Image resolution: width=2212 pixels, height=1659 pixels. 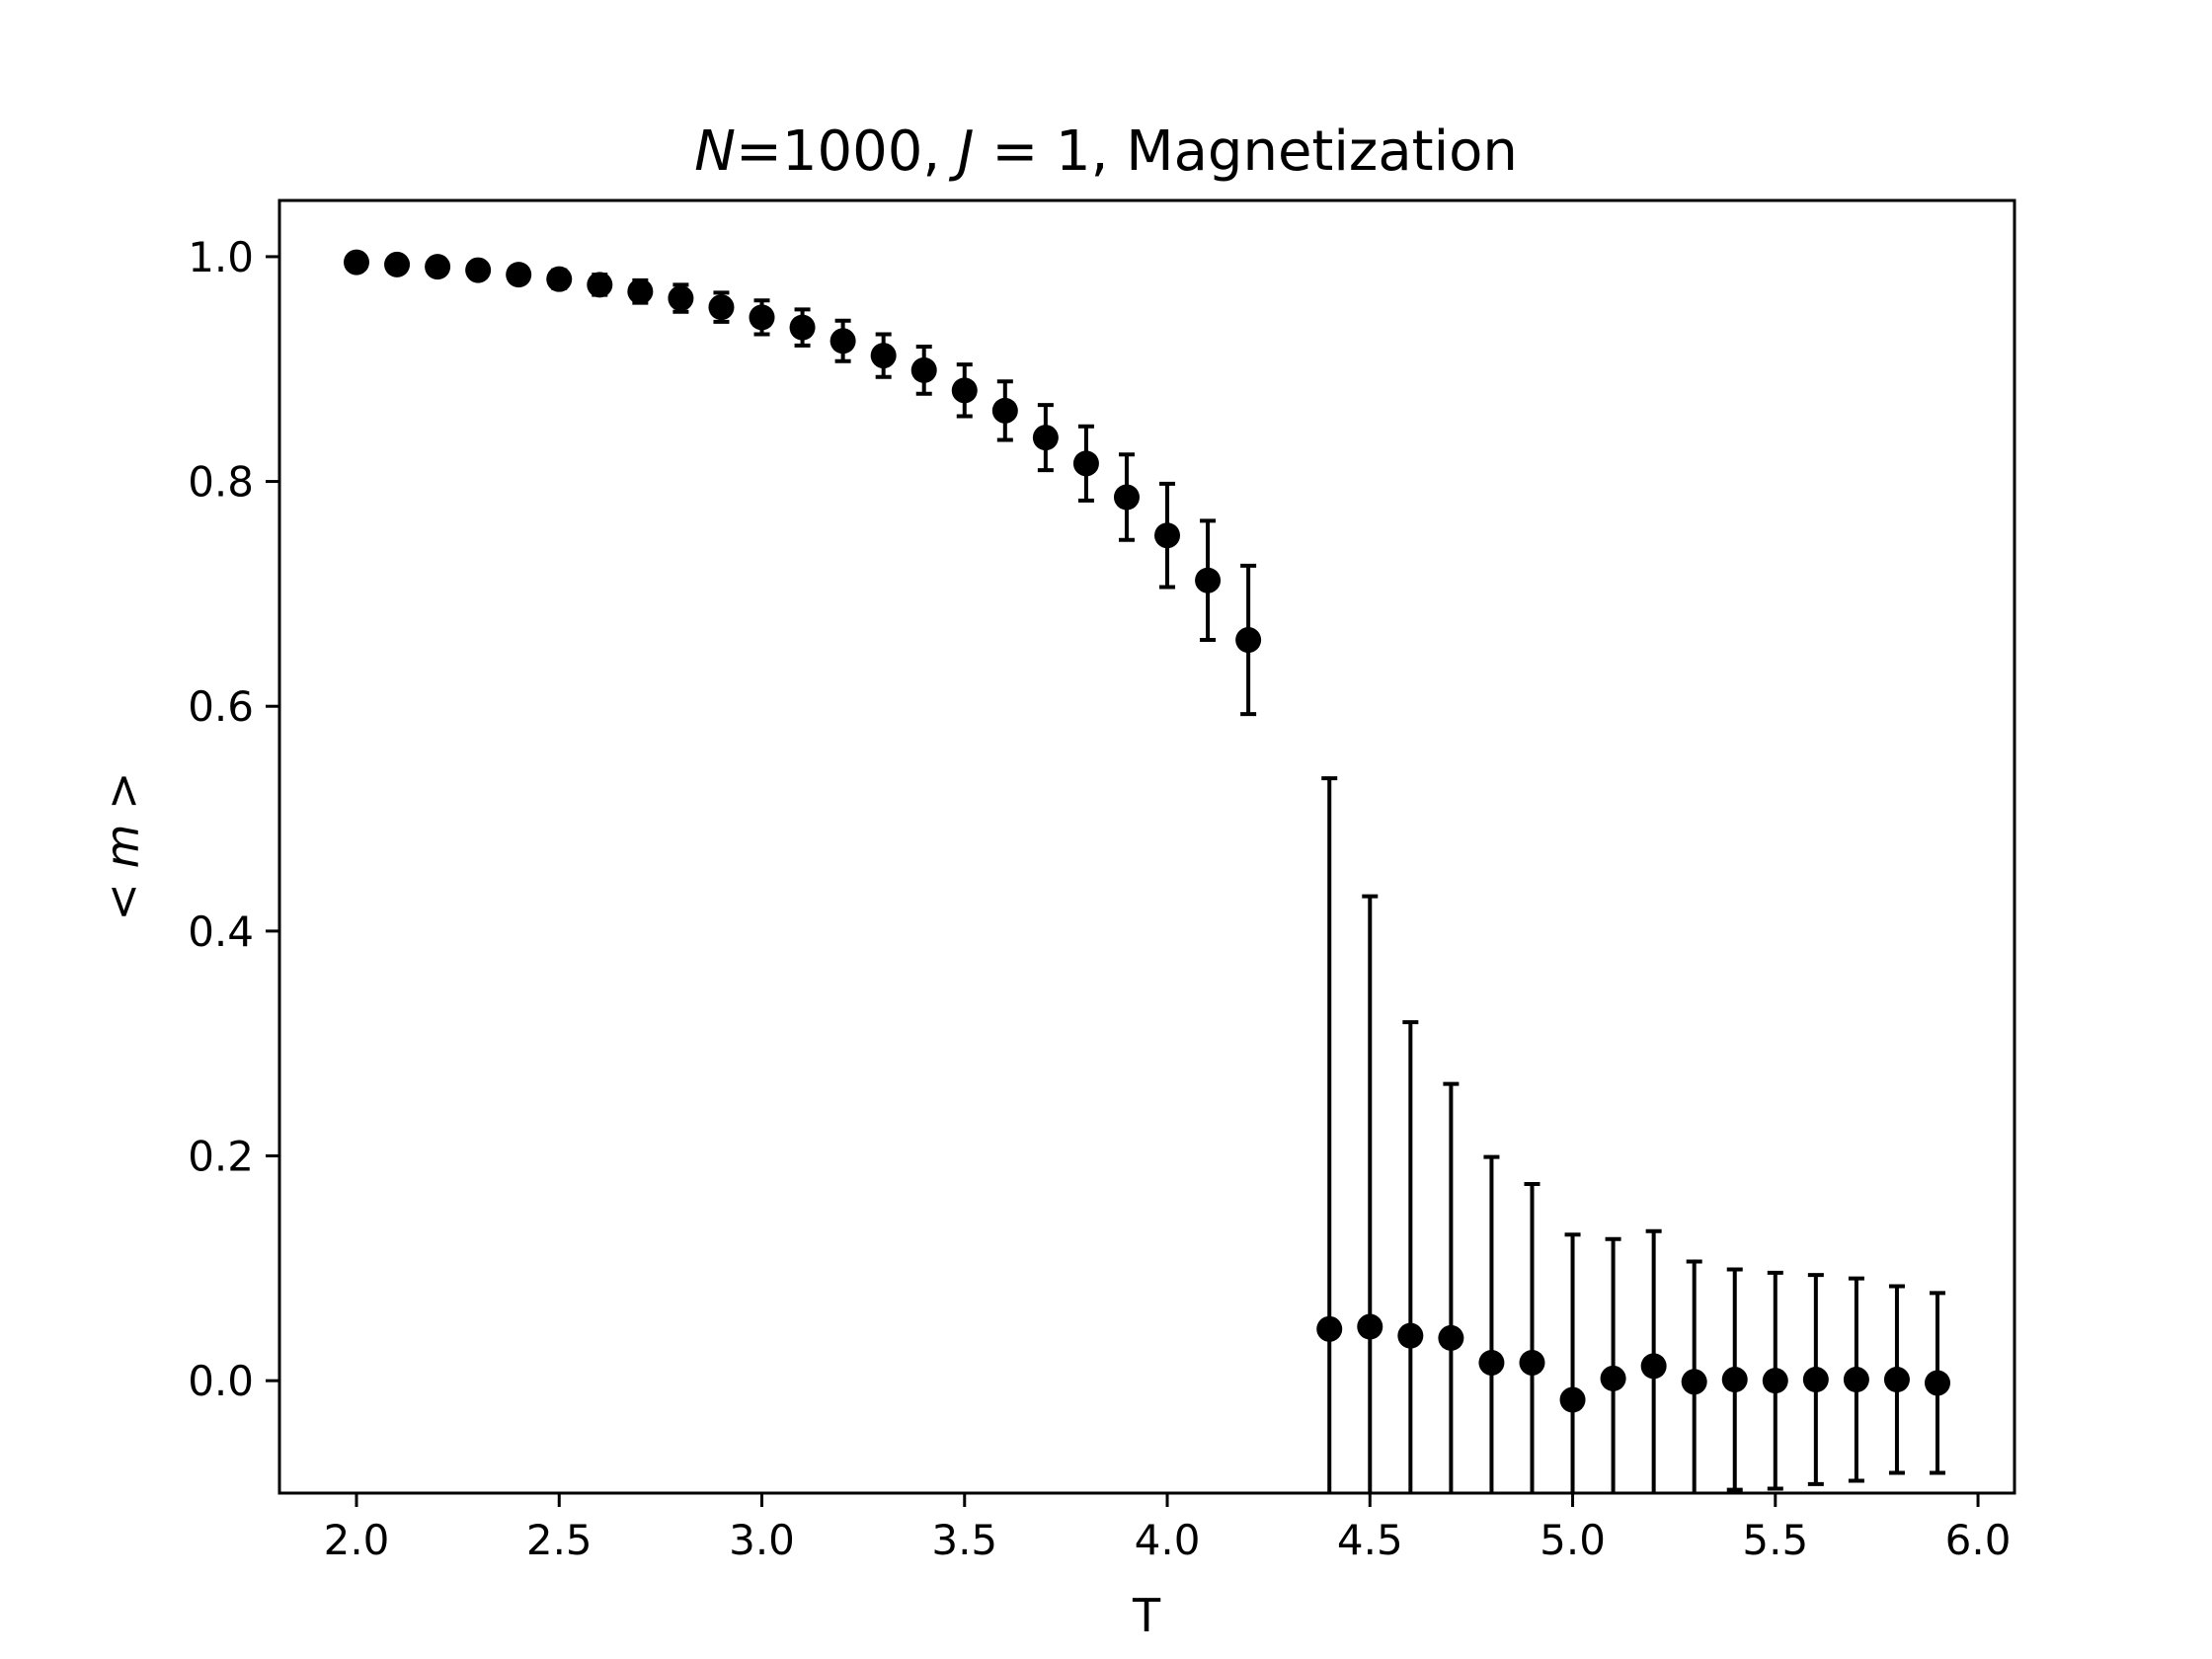 I want to click on x-tick-label: 3.0, so click(x=762, y=1540).